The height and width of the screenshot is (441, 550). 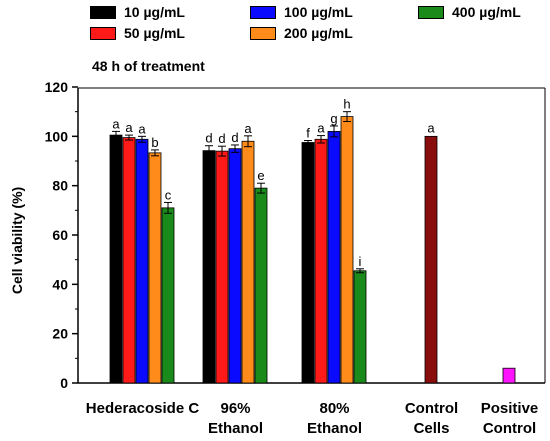 I want to click on bar-significance-letter: e, so click(x=260, y=175).